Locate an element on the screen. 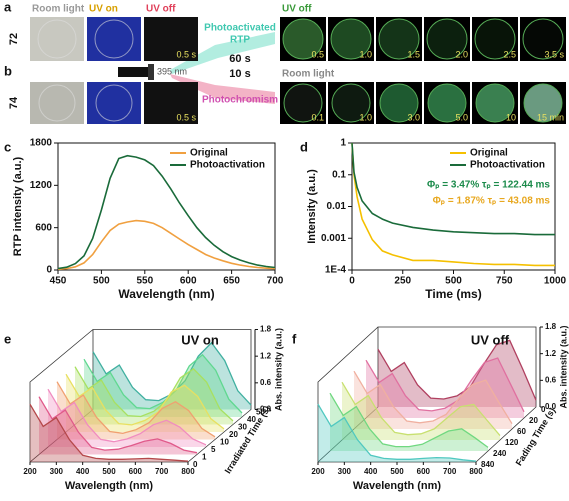  path-label: RTP is located at coordinates (240, 40).